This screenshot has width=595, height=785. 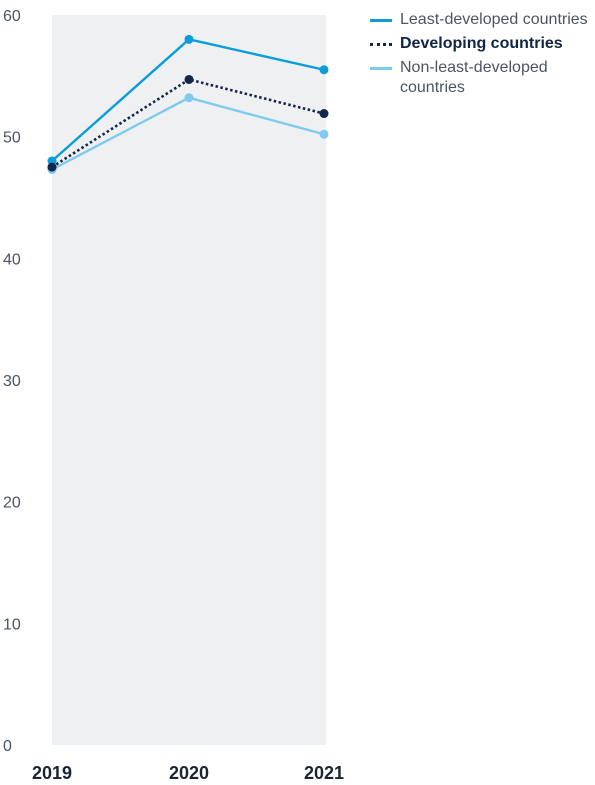 I want to click on legend-item-non-least-developed: Non-least-developed countries, so click(x=482, y=78).